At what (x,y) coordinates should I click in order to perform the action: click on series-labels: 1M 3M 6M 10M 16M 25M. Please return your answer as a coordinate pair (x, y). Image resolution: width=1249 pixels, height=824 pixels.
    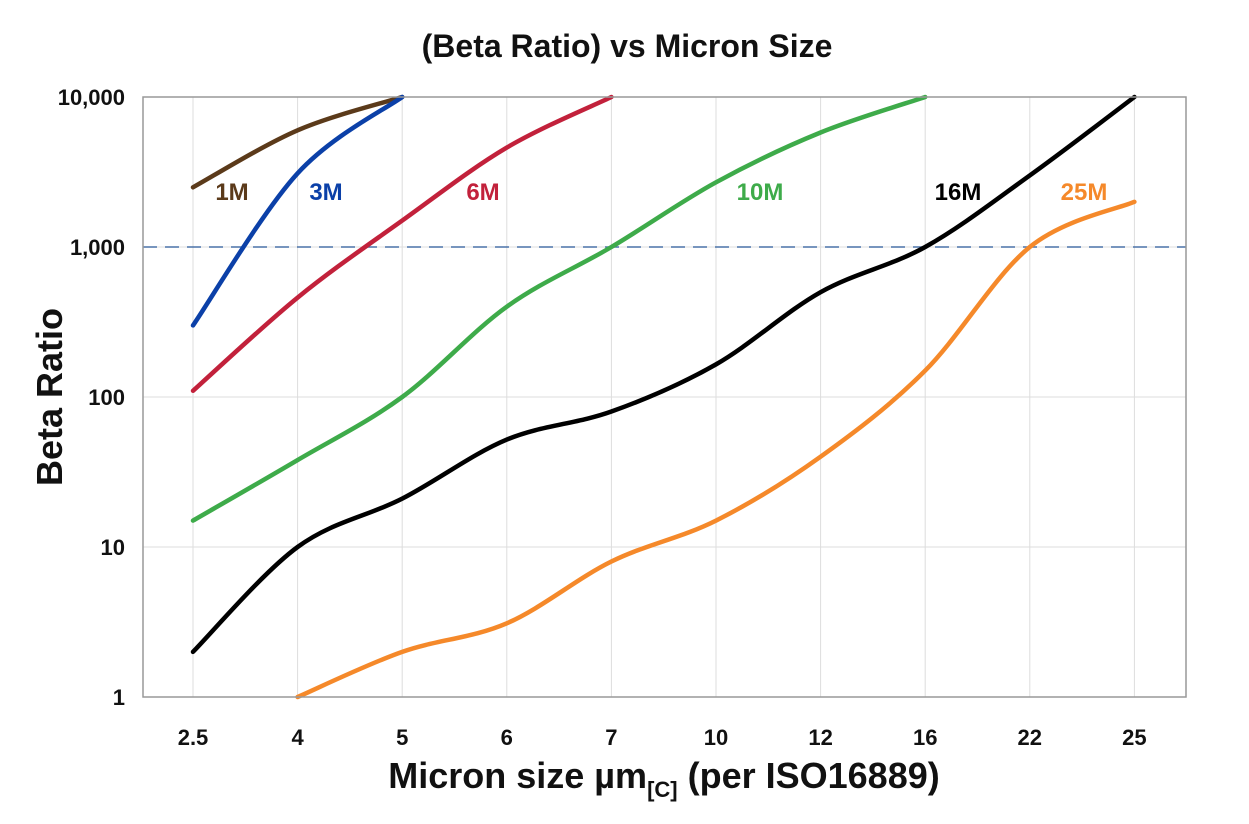
    Looking at the image, I should click on (661, 192).